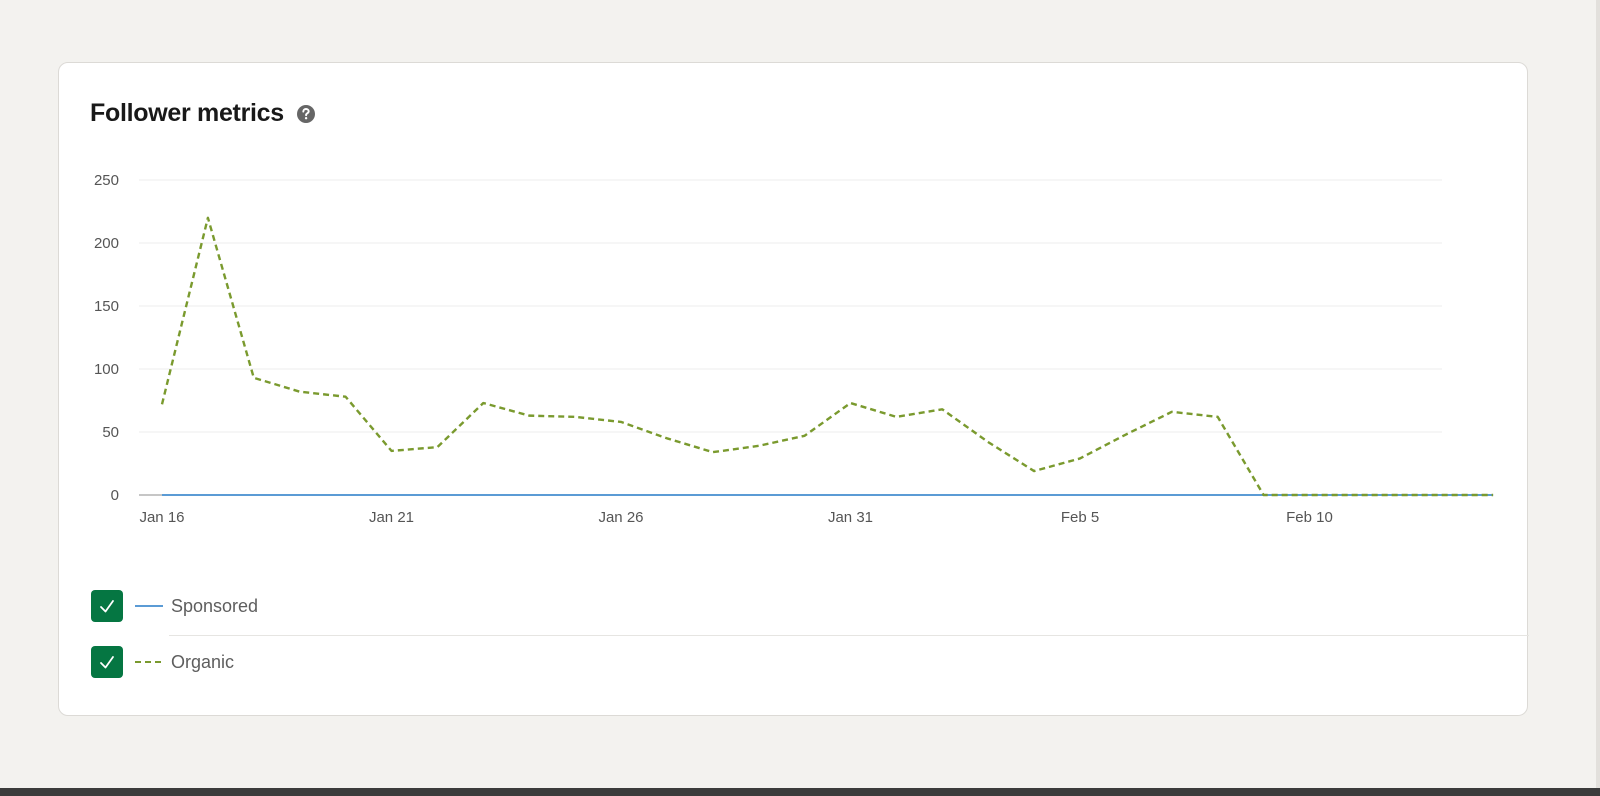 The image size is (1600, 796). I want to click on sponsored-checkbox, so click(107, 606).